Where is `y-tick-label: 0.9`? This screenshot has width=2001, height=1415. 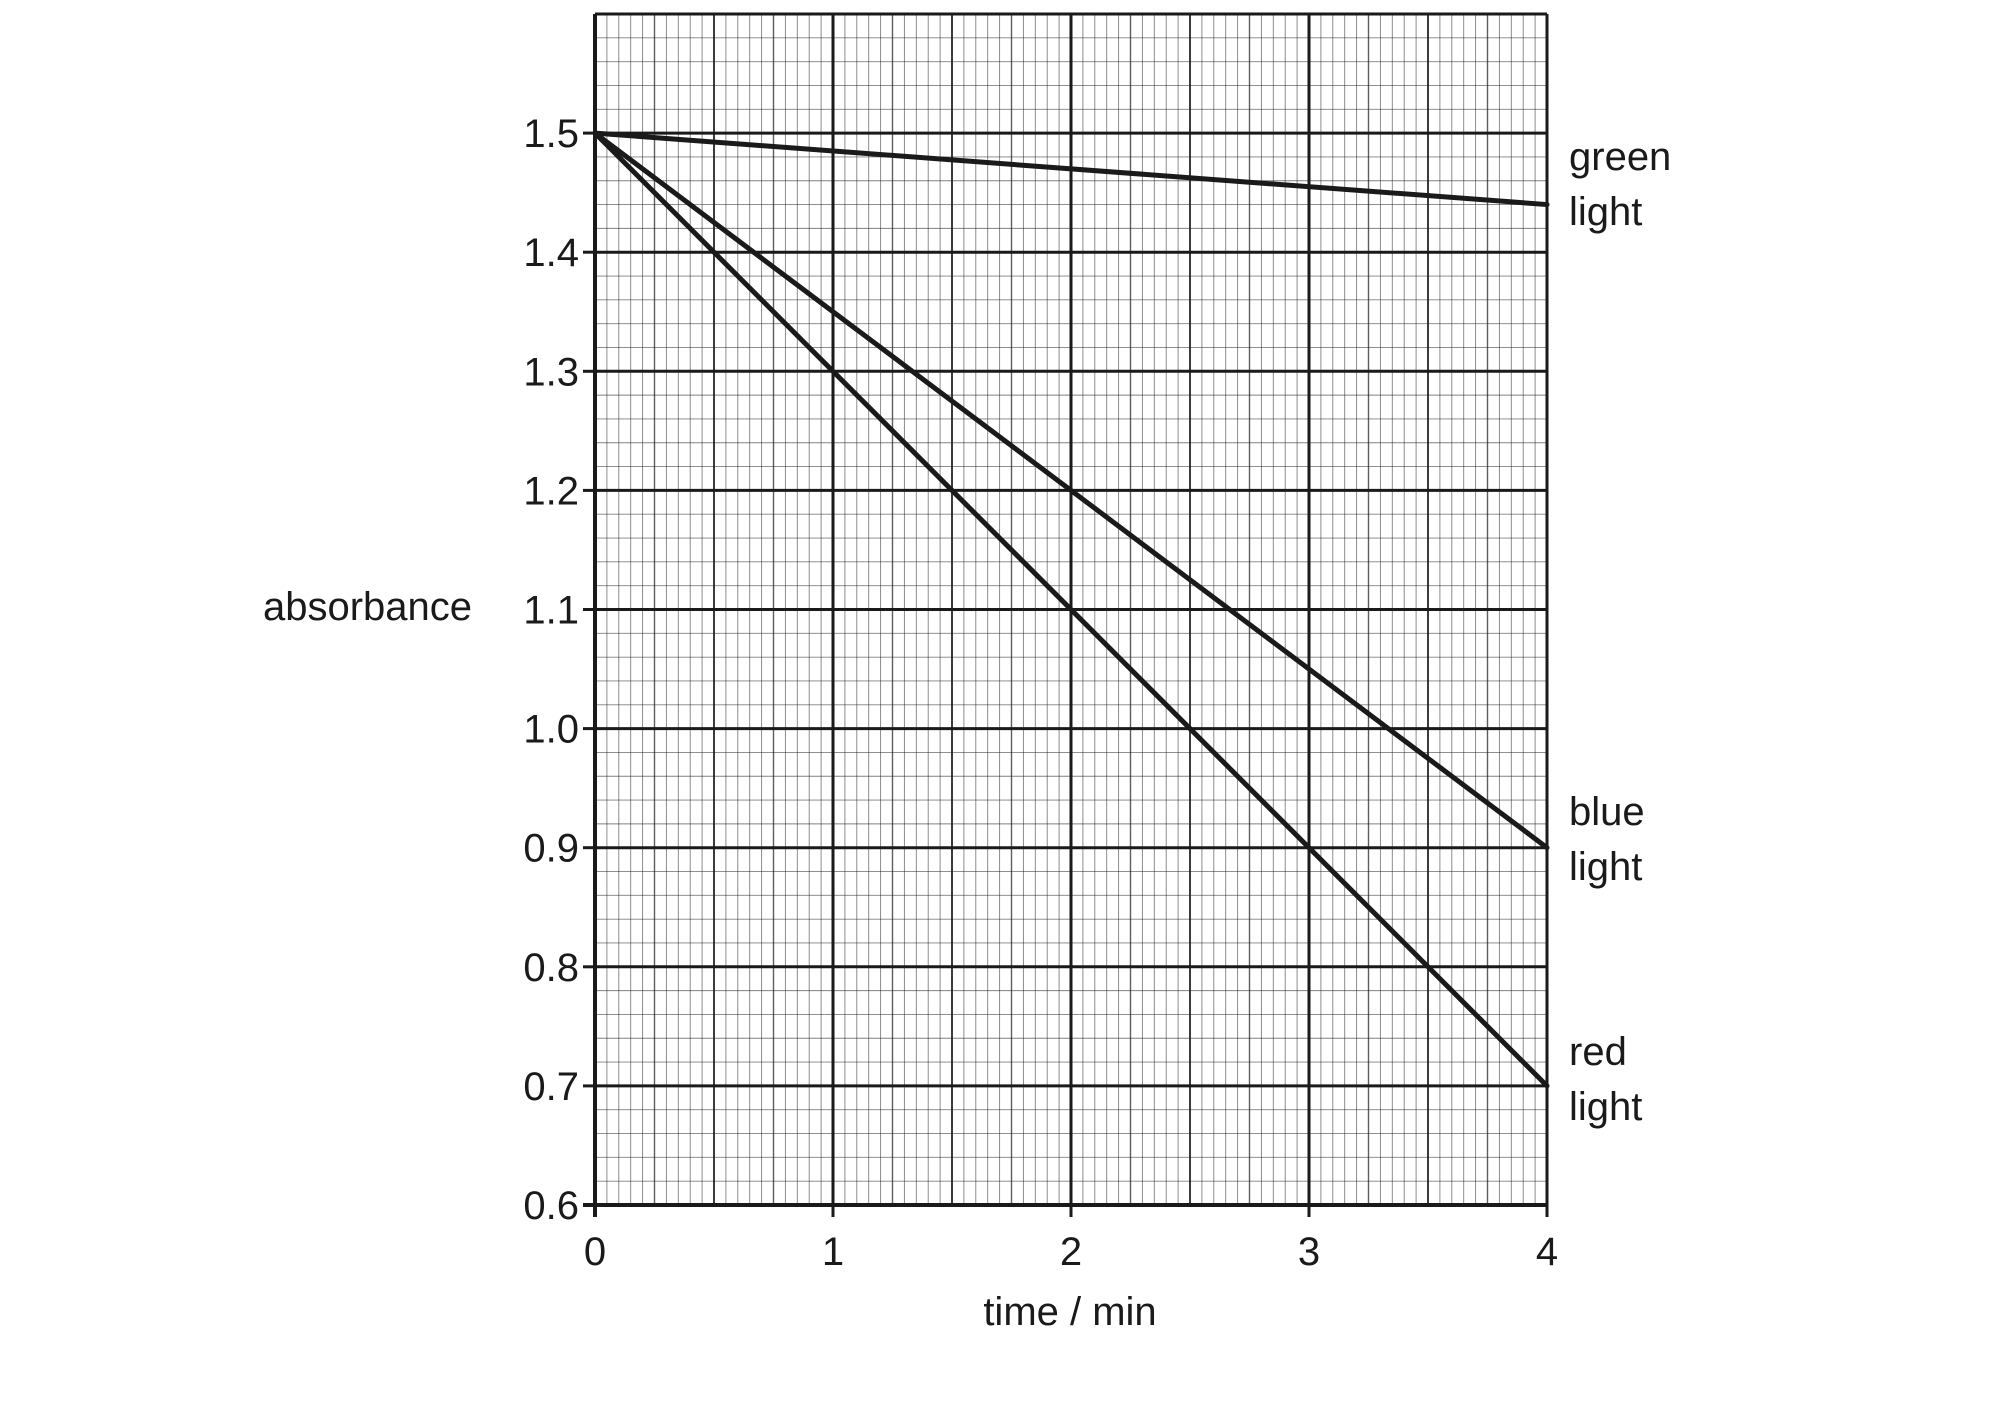
y-tick-label: 0.9 is located at coordinates (551, 849).